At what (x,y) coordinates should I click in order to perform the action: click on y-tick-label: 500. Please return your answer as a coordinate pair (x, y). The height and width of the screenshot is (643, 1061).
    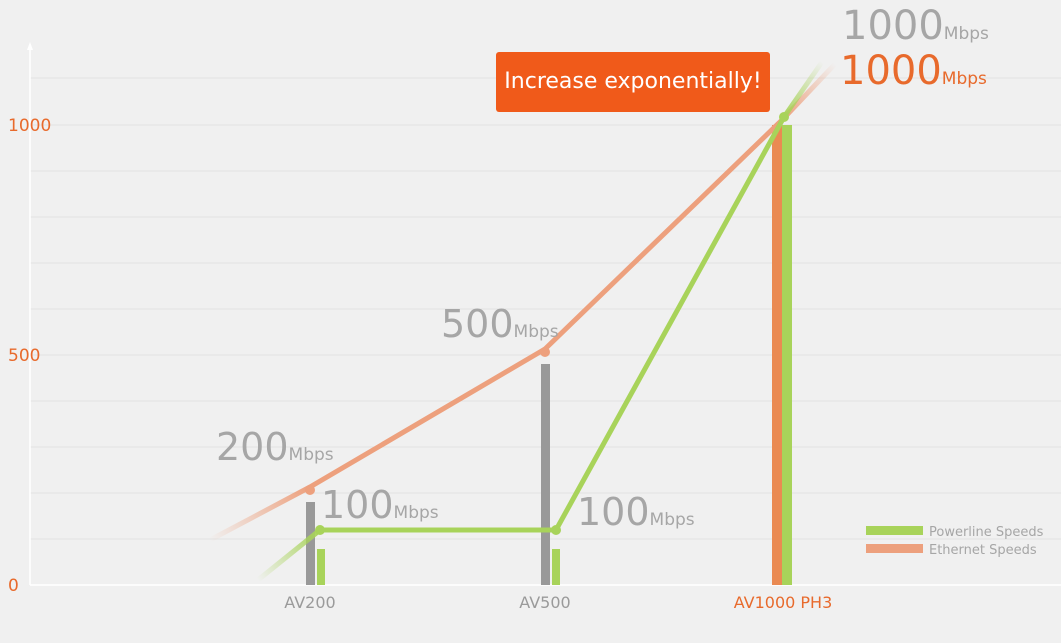
    Looking at the image, I should click on (24, 356).